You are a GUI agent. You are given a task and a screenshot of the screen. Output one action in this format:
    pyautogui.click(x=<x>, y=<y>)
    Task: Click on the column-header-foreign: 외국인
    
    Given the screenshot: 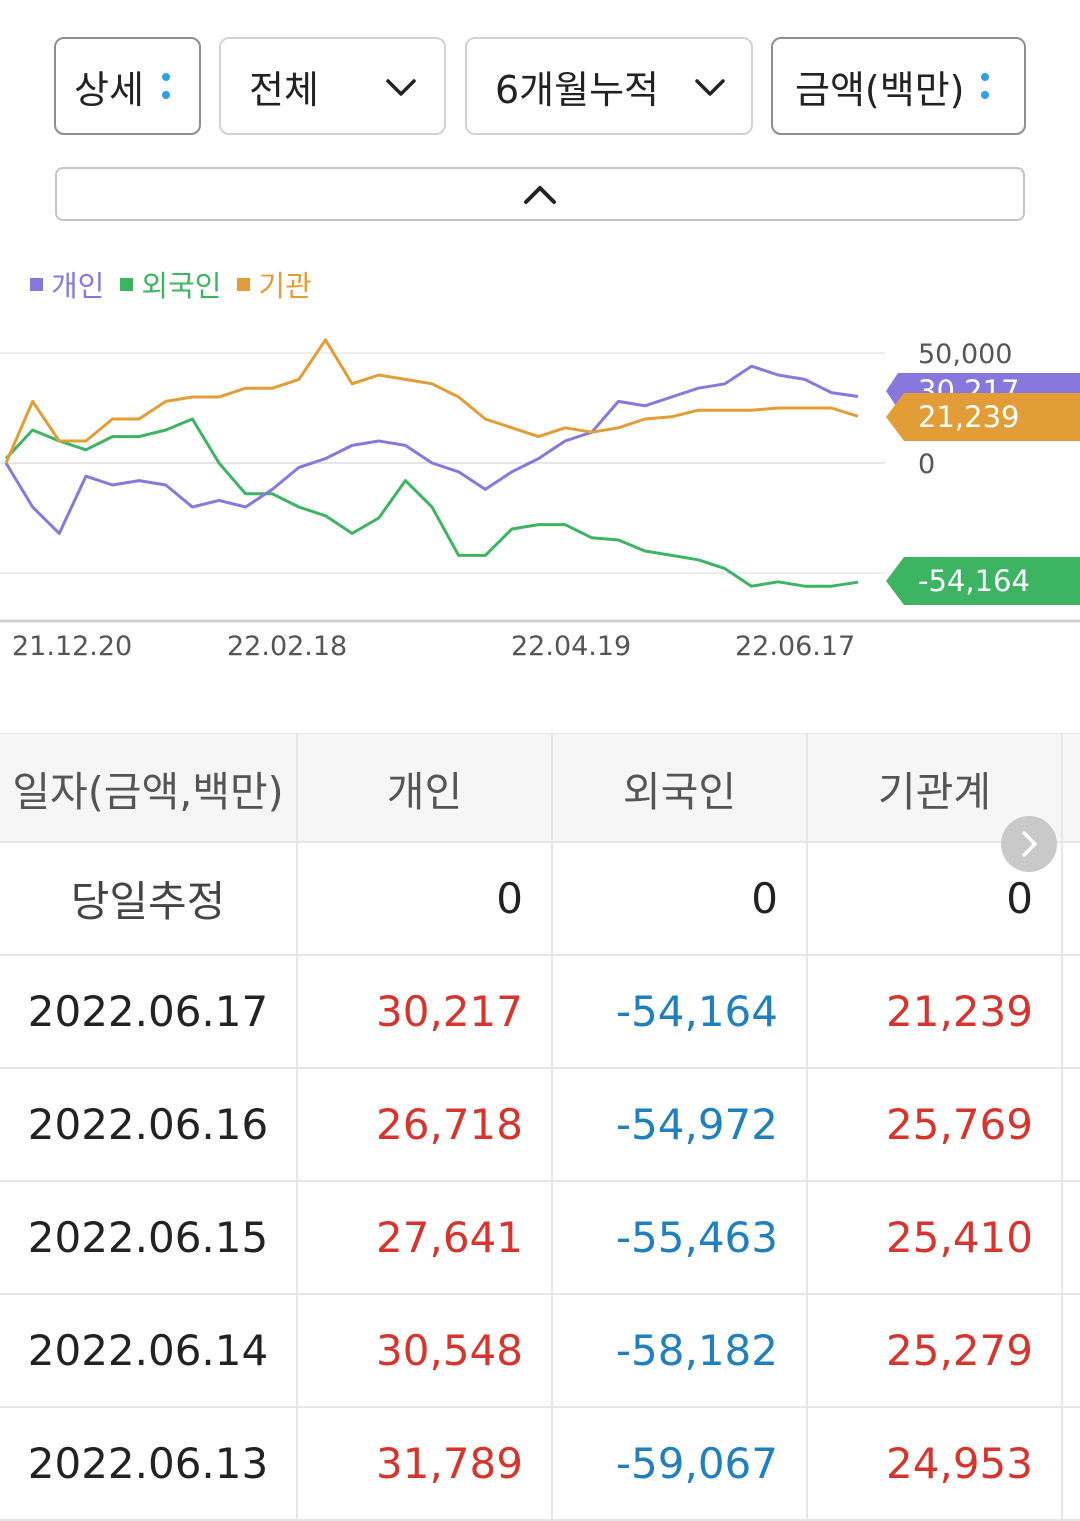 What is the action you would take?
    pyautogui.click(x=680, y=787)
    